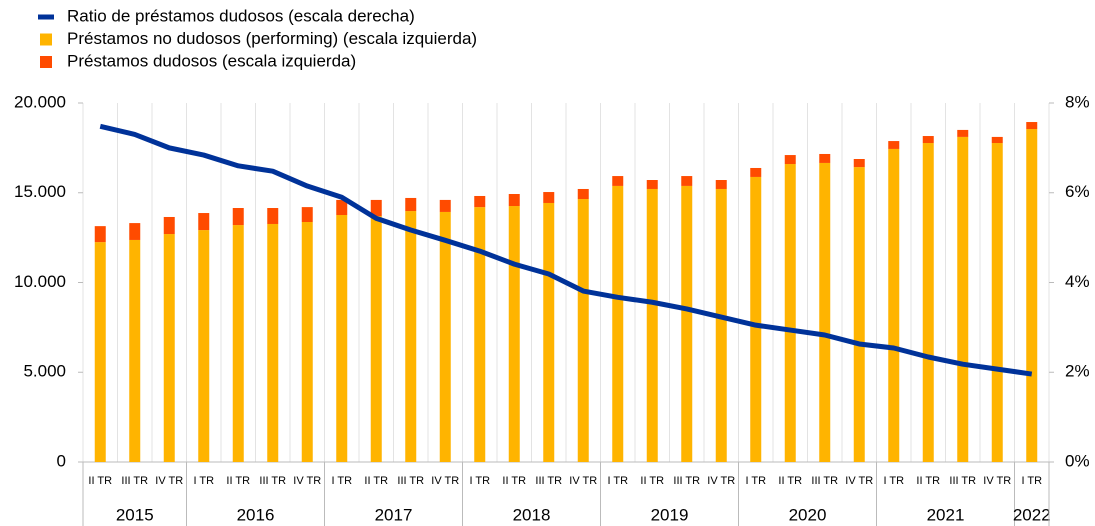 This screenshot has height=526, width=1095. I want to click on y-tick-label: 20.000, so click(40, 101).